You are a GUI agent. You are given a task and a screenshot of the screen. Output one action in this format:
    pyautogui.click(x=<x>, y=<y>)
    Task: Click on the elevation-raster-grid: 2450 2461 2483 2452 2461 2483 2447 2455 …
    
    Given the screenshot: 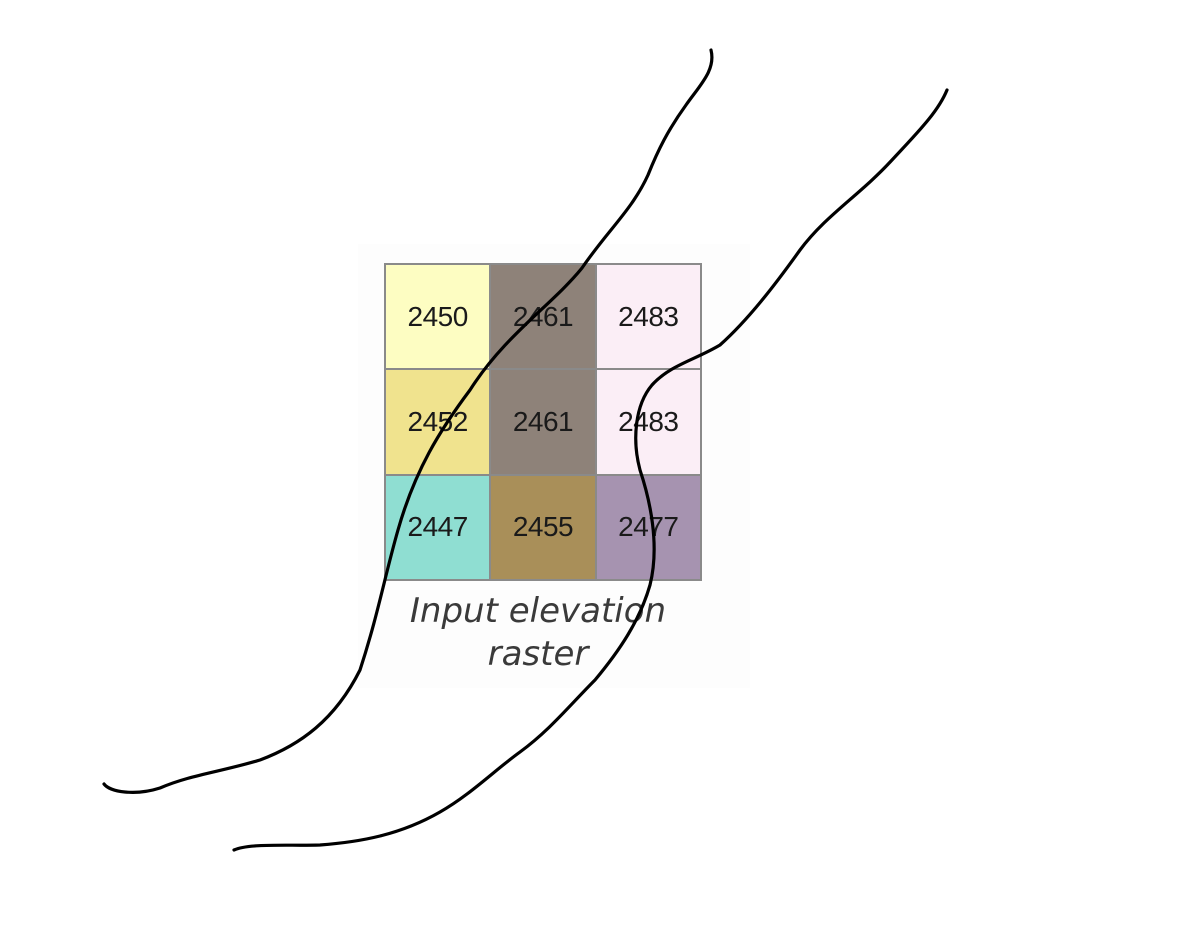 What is the action you would take?
    pyautogui.click(x=543, y=422)
    